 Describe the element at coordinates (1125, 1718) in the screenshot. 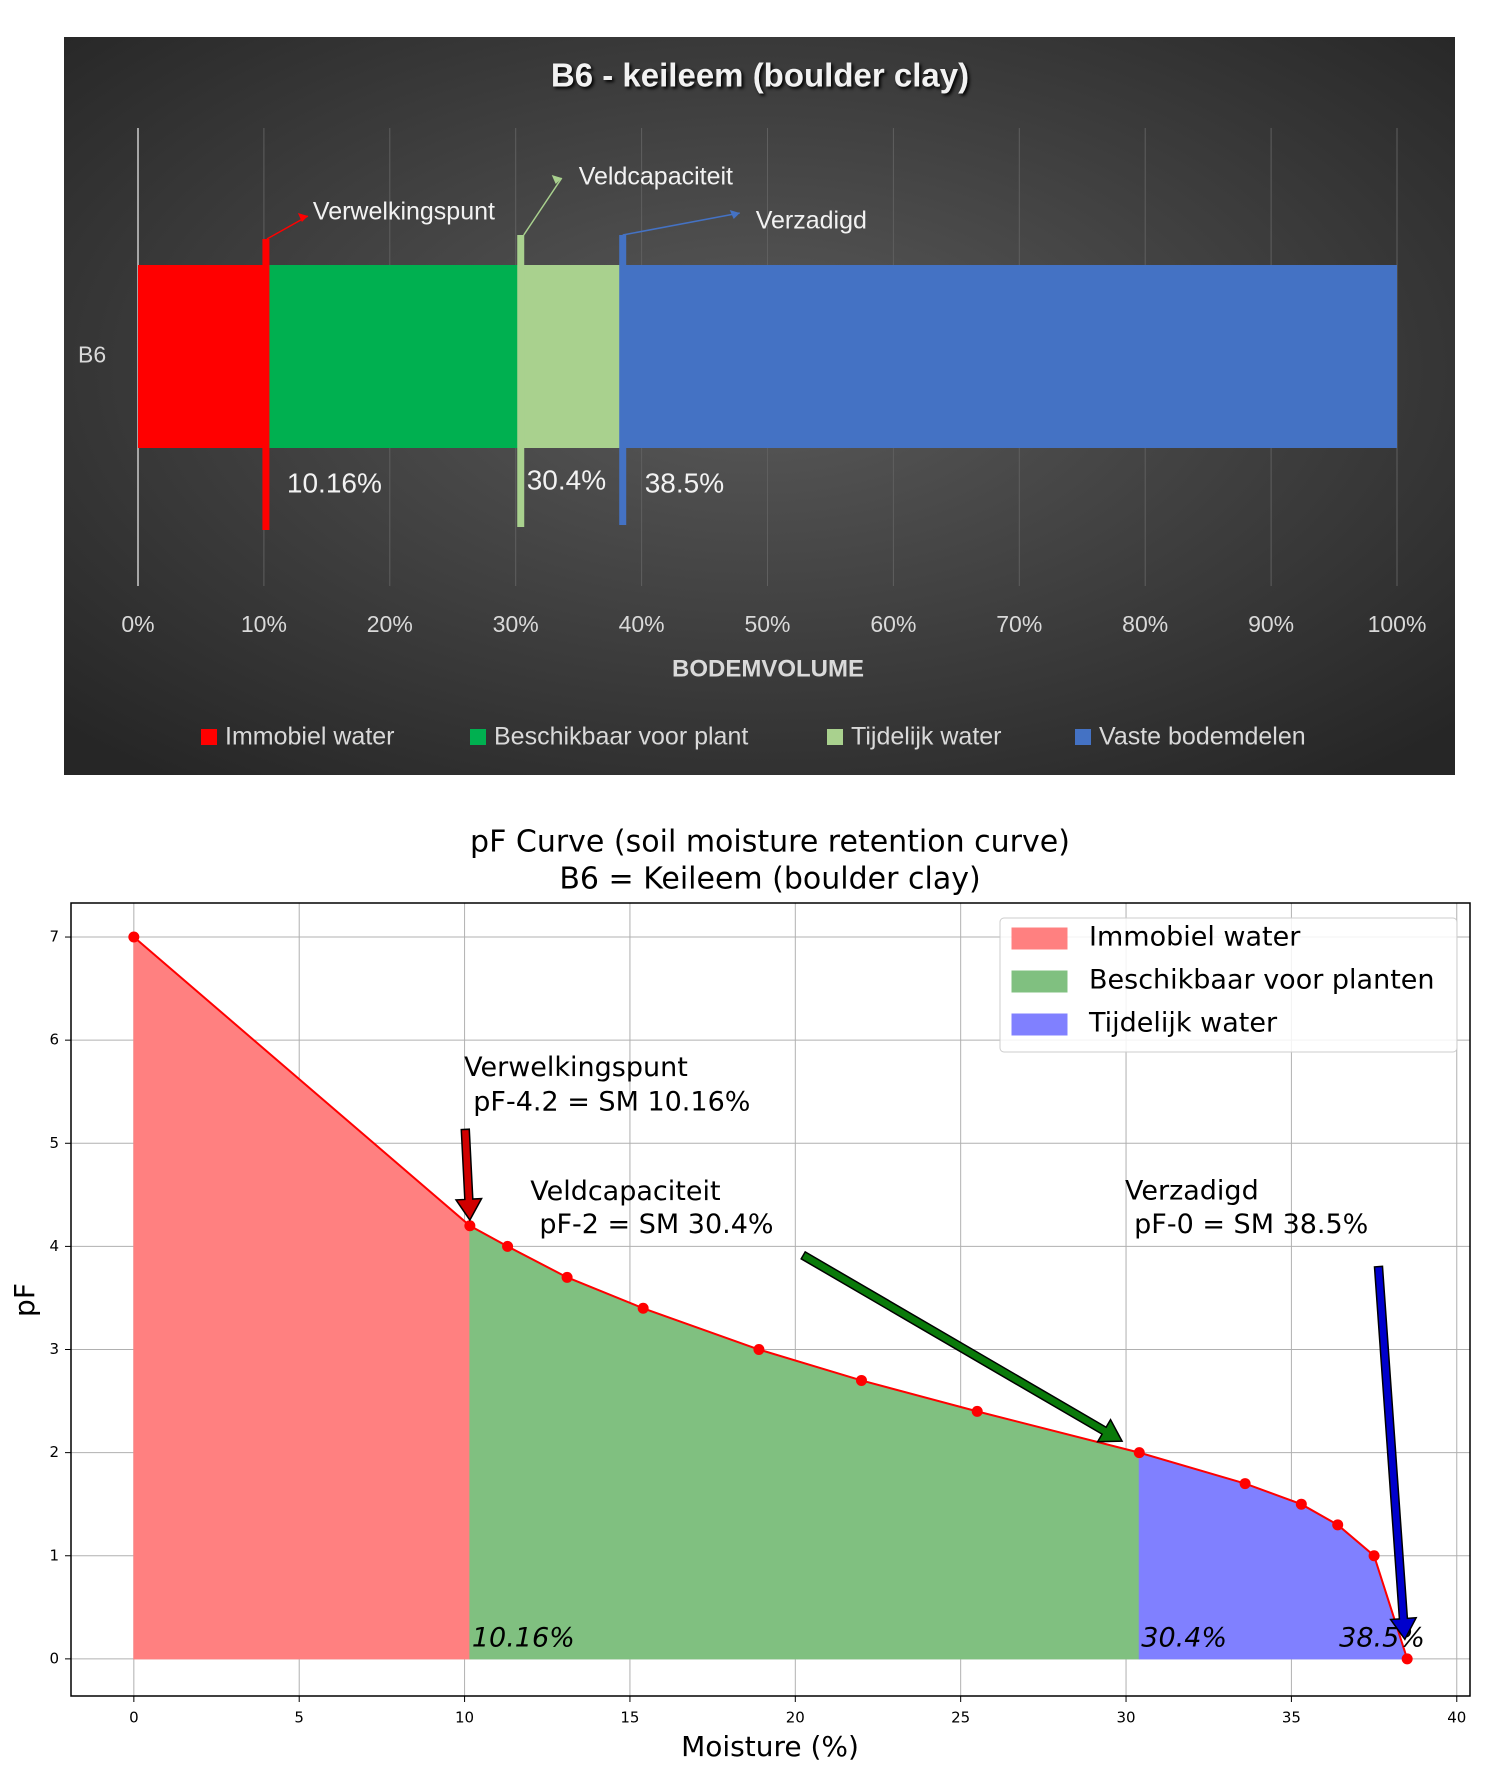

I see `x-tick-label: 30` at that location.